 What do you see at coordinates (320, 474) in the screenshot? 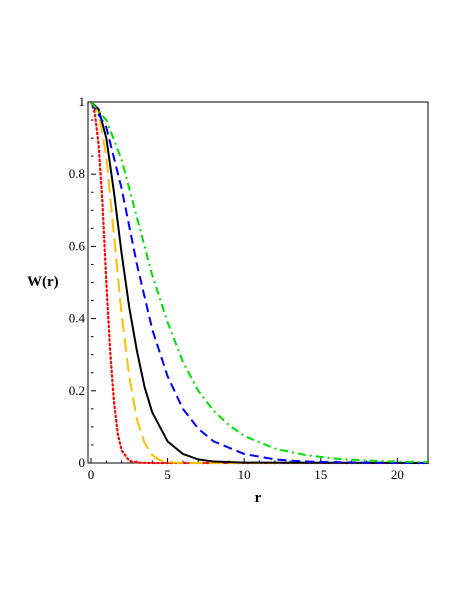
I see `x-tick-label: 15` at bounding box center [320, 474].